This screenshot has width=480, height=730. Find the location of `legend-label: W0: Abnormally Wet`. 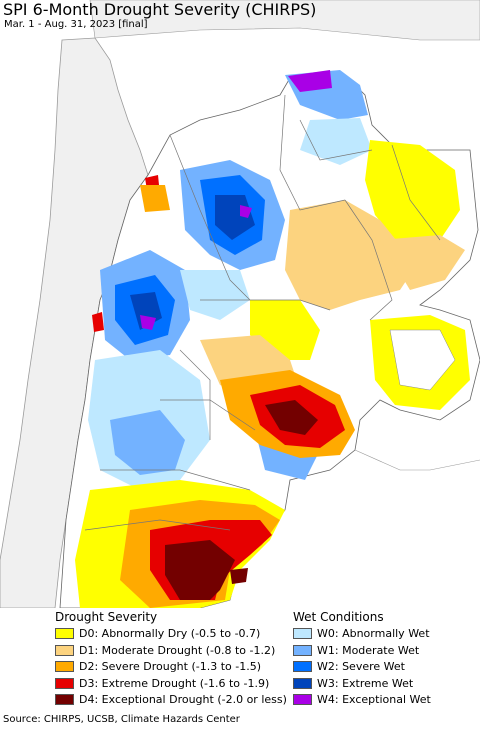

legend-label: W0: Abnormally Wet is located at coordinates (373, 633).